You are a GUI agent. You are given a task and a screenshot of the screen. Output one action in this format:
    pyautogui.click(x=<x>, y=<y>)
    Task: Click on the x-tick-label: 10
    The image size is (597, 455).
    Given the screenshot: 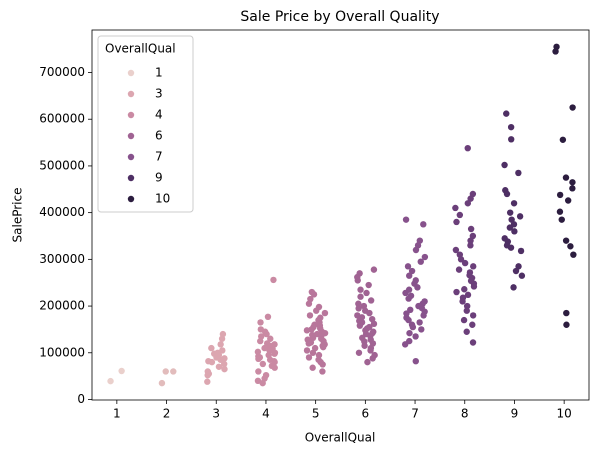 What is the action you would take?
    pyautogui.click(x=564, y=414)
    